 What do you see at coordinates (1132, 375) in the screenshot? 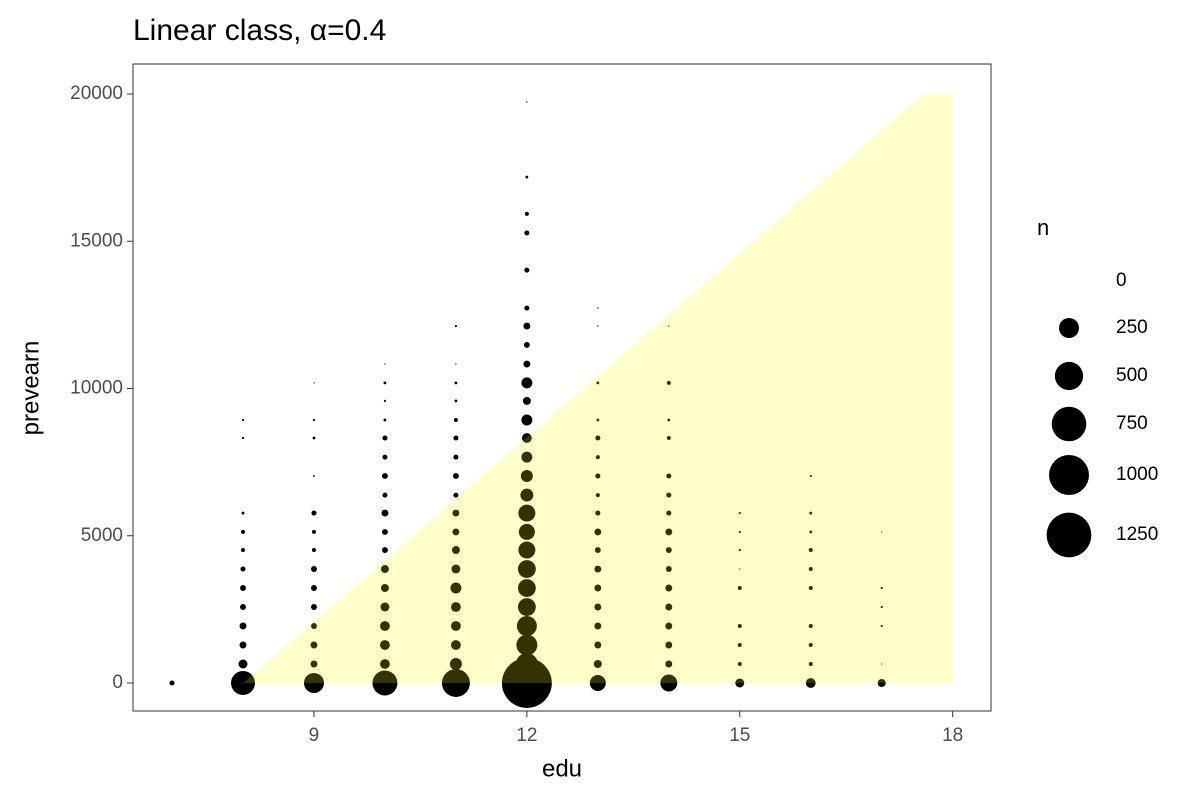
I see `legend-label: 500` at bounding box center [1132, 375].